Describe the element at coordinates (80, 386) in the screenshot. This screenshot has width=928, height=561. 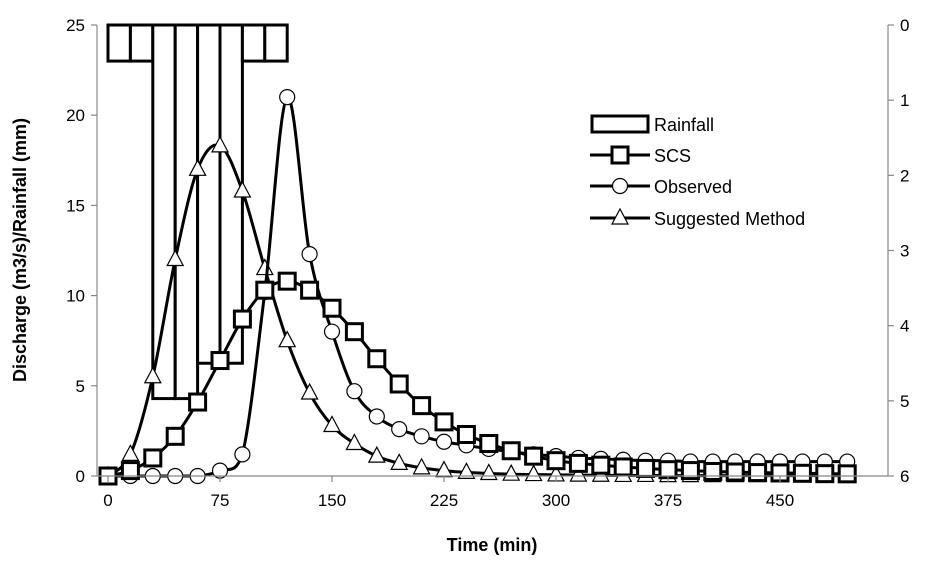
I see `y-tick-label: 5` at that location.